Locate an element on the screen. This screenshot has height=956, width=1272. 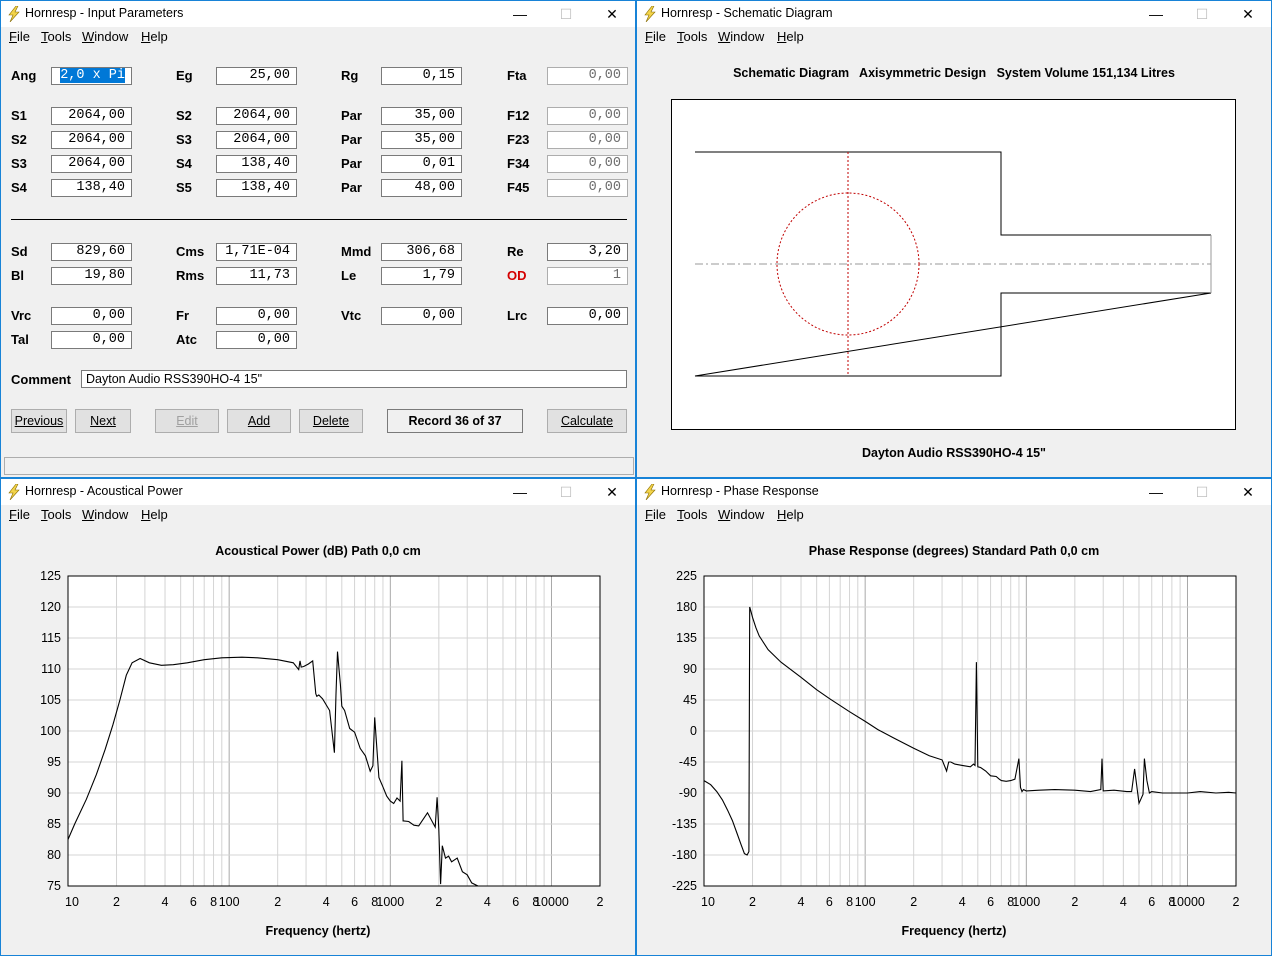
calculate-button: Calculate is located at coordinates (587, 421).